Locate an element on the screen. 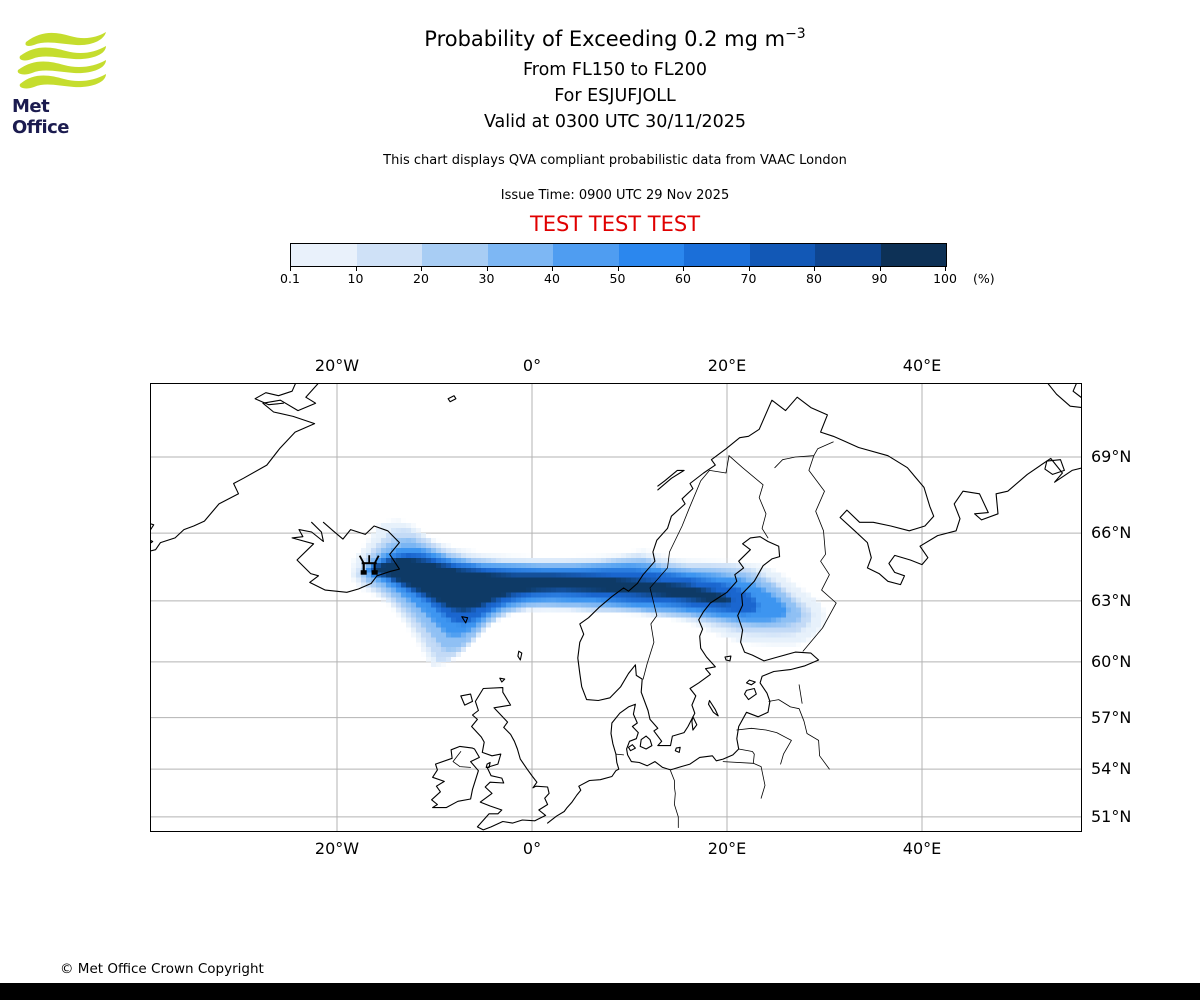 The height and width of the screenshot is (1000, 1200). colorbar-ticks is located at coordinates (618, 268).